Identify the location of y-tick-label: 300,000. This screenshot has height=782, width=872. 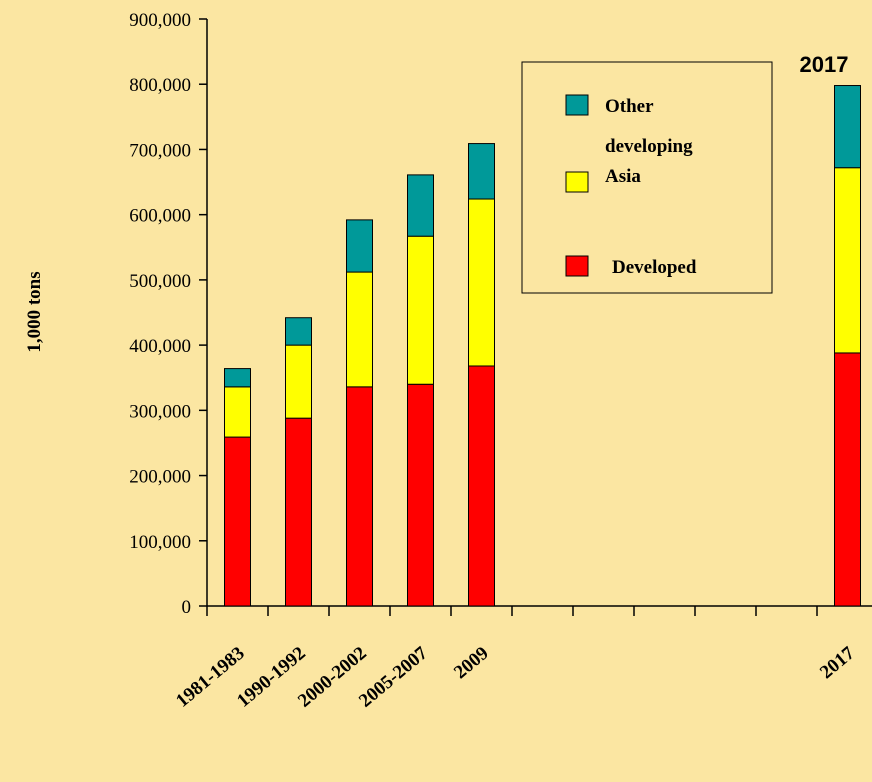
(160, 411).